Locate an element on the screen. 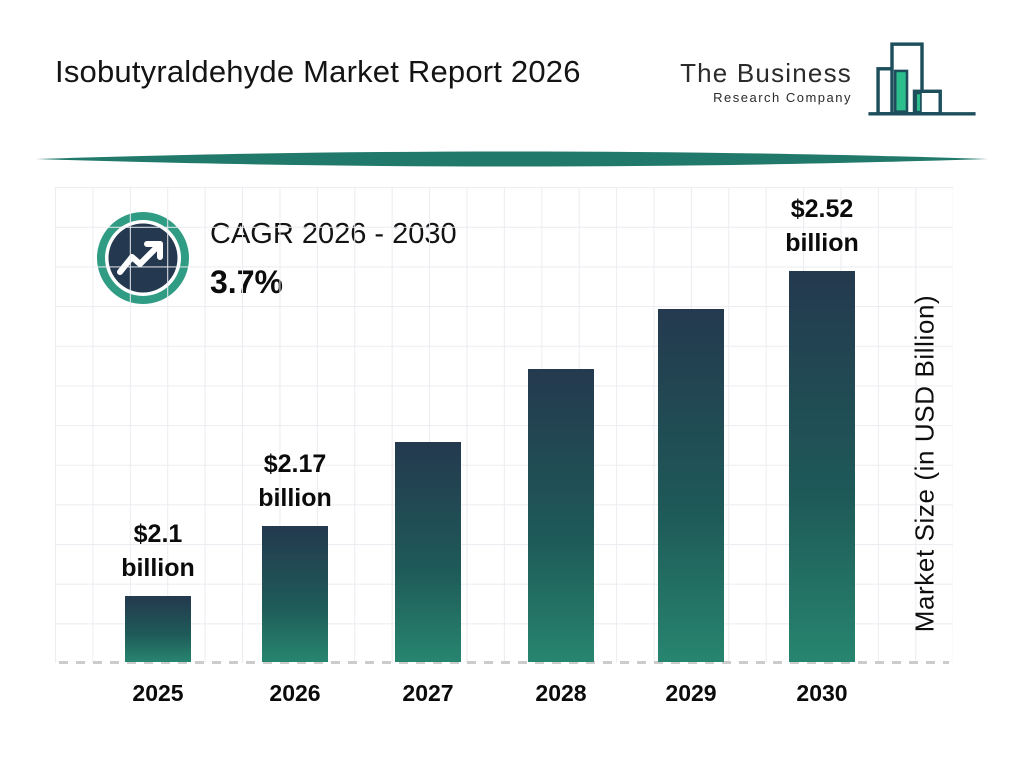 The width and height of the screenshot is (1024, 768). bar-value-label-2030: $2.52 billion is located at coordinates (822, 226).